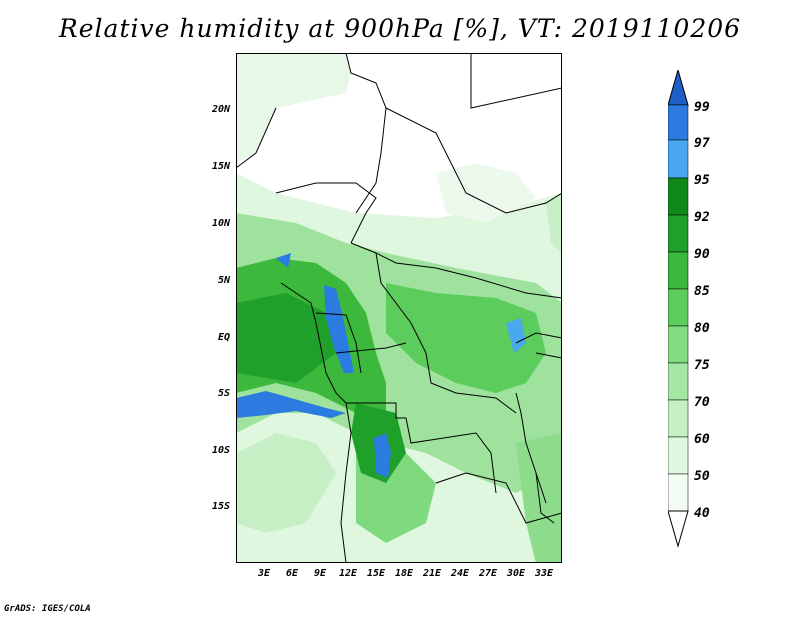 The height and width of the screenshot is (618, 800). What do you see at coordinates (223, 280) in the screenshot?
I see `lat-label-5n: 5N` at bounding box center [223, 280].